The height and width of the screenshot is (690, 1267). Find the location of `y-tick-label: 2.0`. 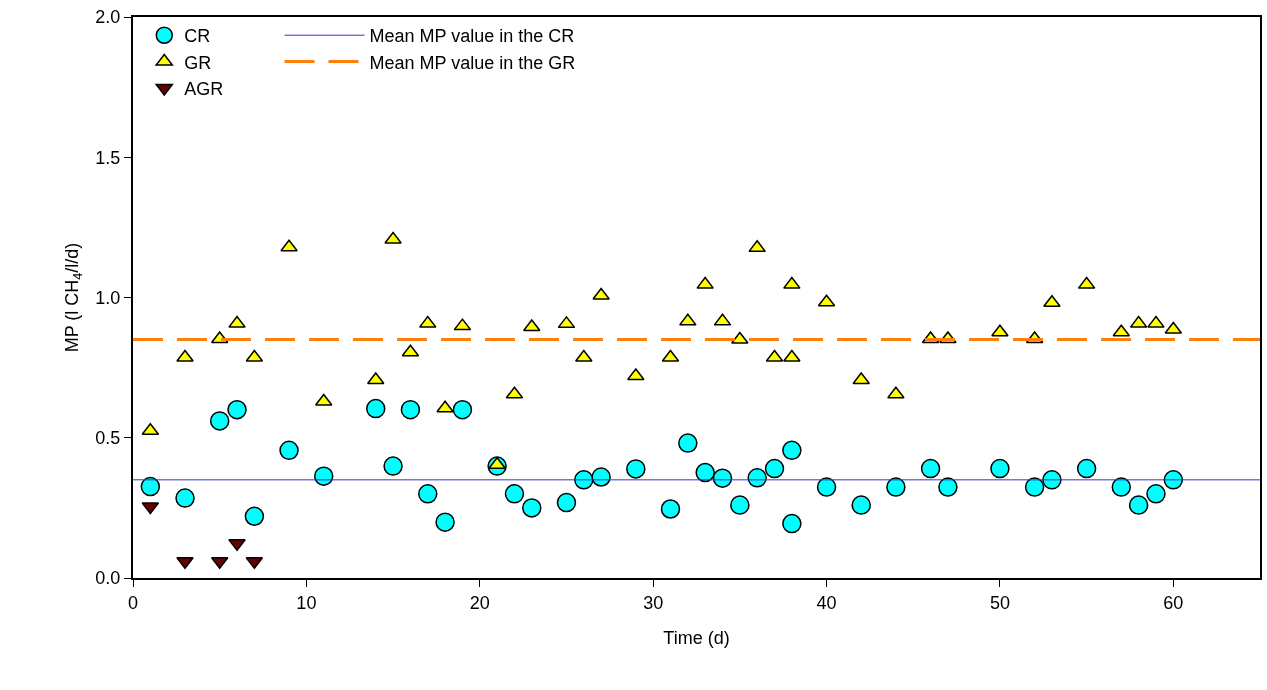

y-tick-label: 2.0 is located at coordinates (108, 17).